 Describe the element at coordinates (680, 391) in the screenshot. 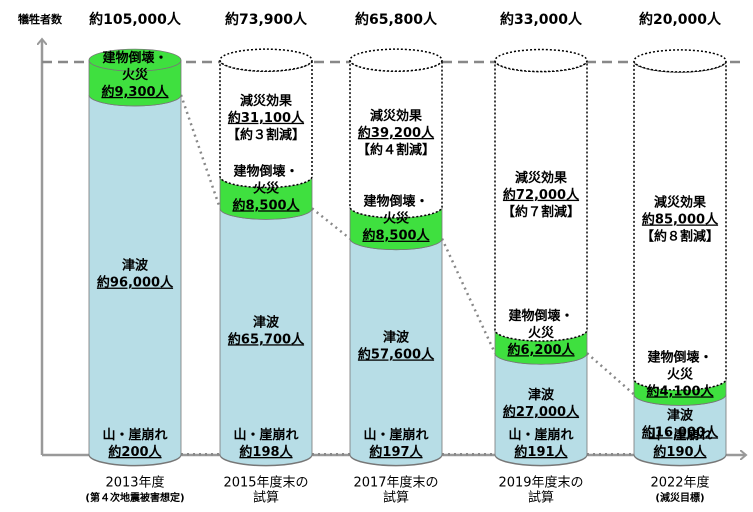

I see `value-label: 約4,100人` at that location.